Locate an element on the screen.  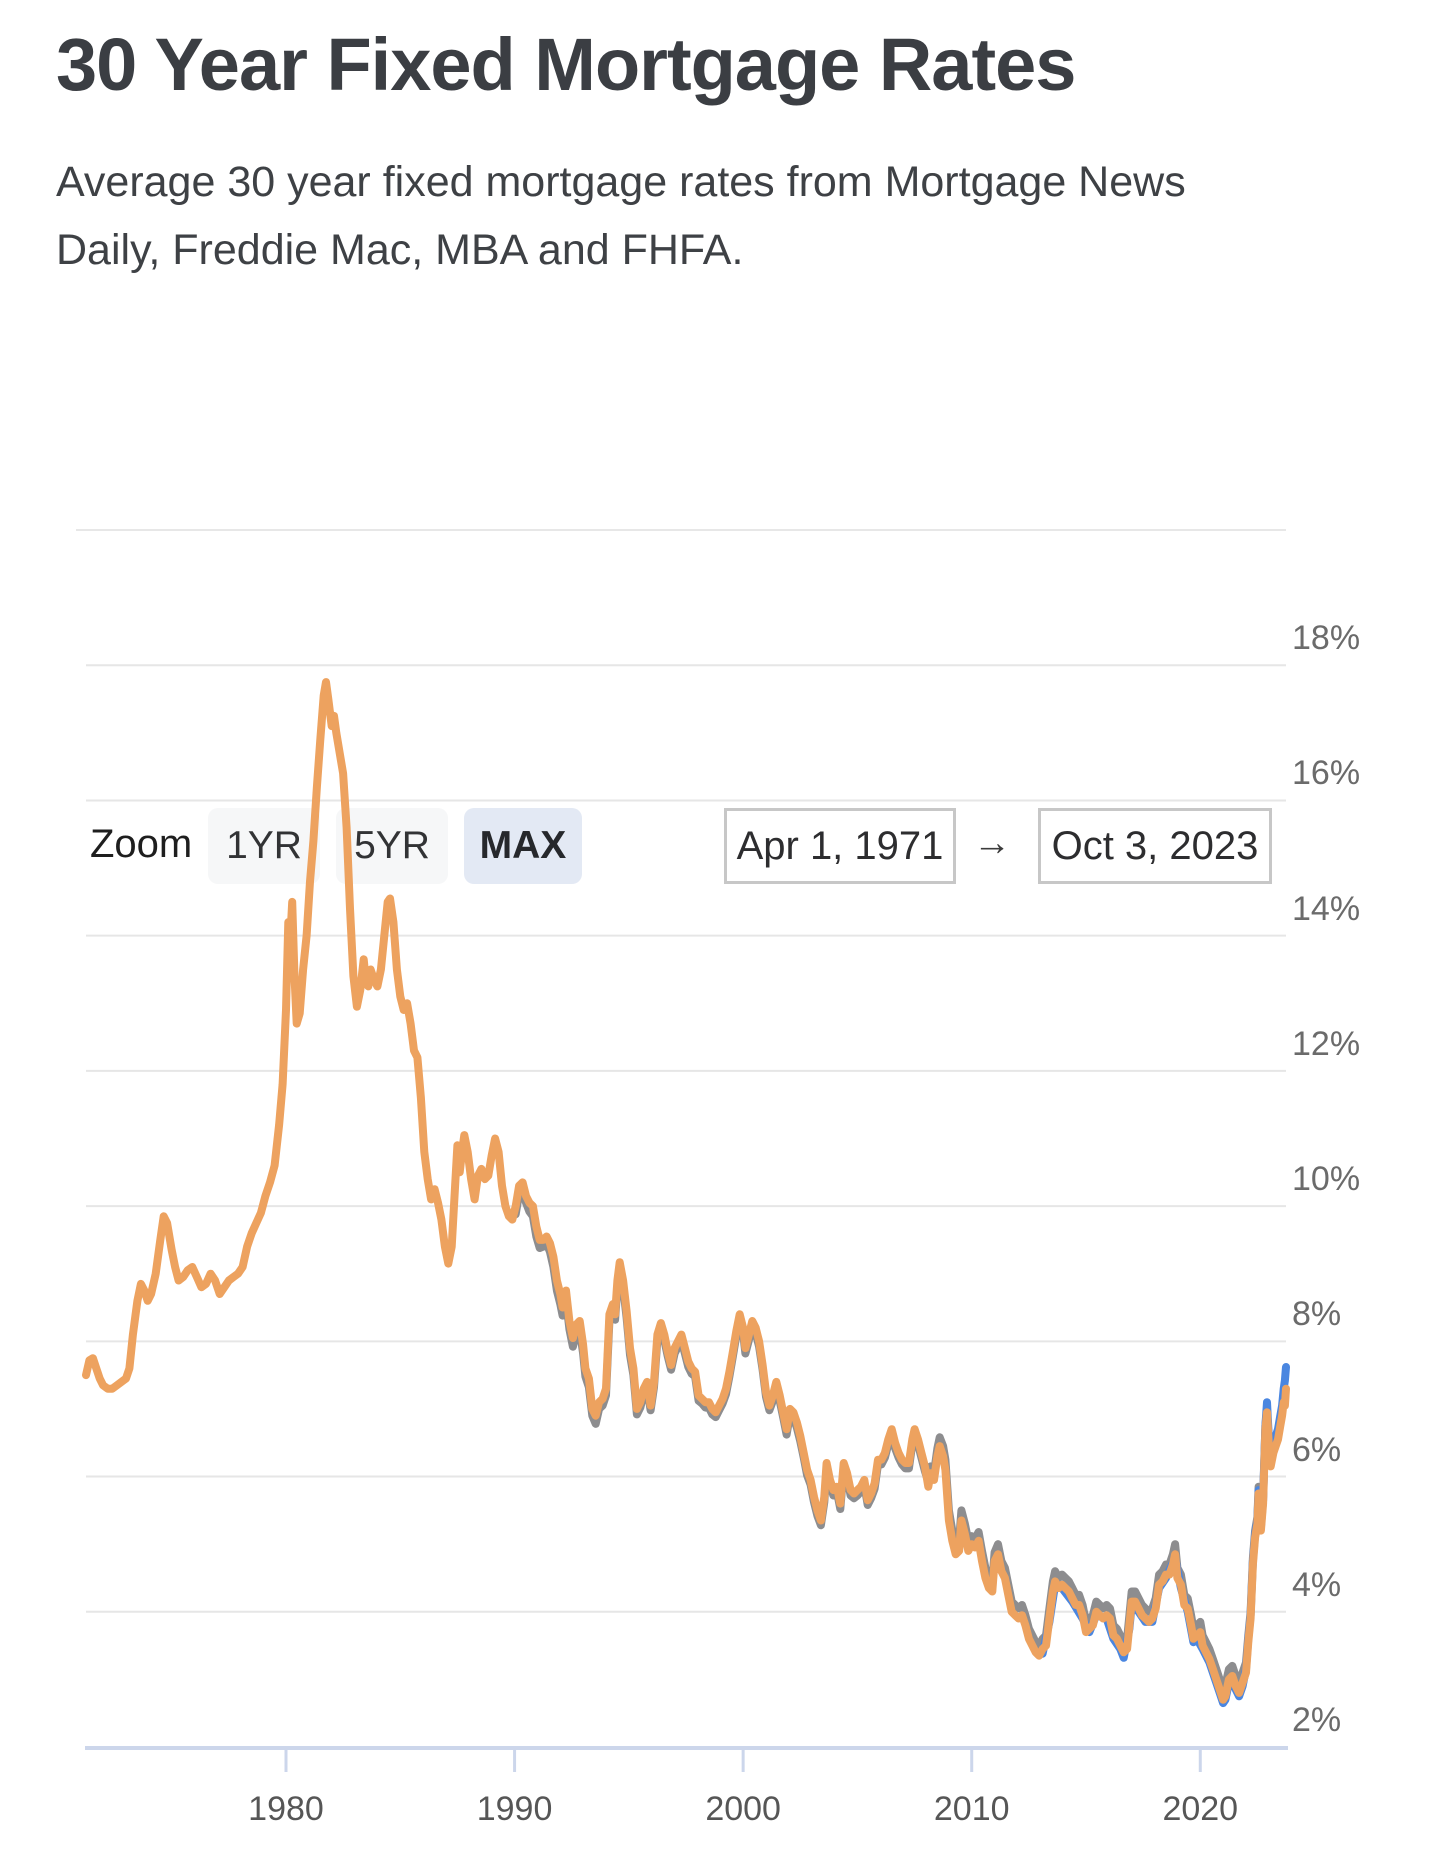
zoom-max-button: MAX is located at coordinates (523, 846).